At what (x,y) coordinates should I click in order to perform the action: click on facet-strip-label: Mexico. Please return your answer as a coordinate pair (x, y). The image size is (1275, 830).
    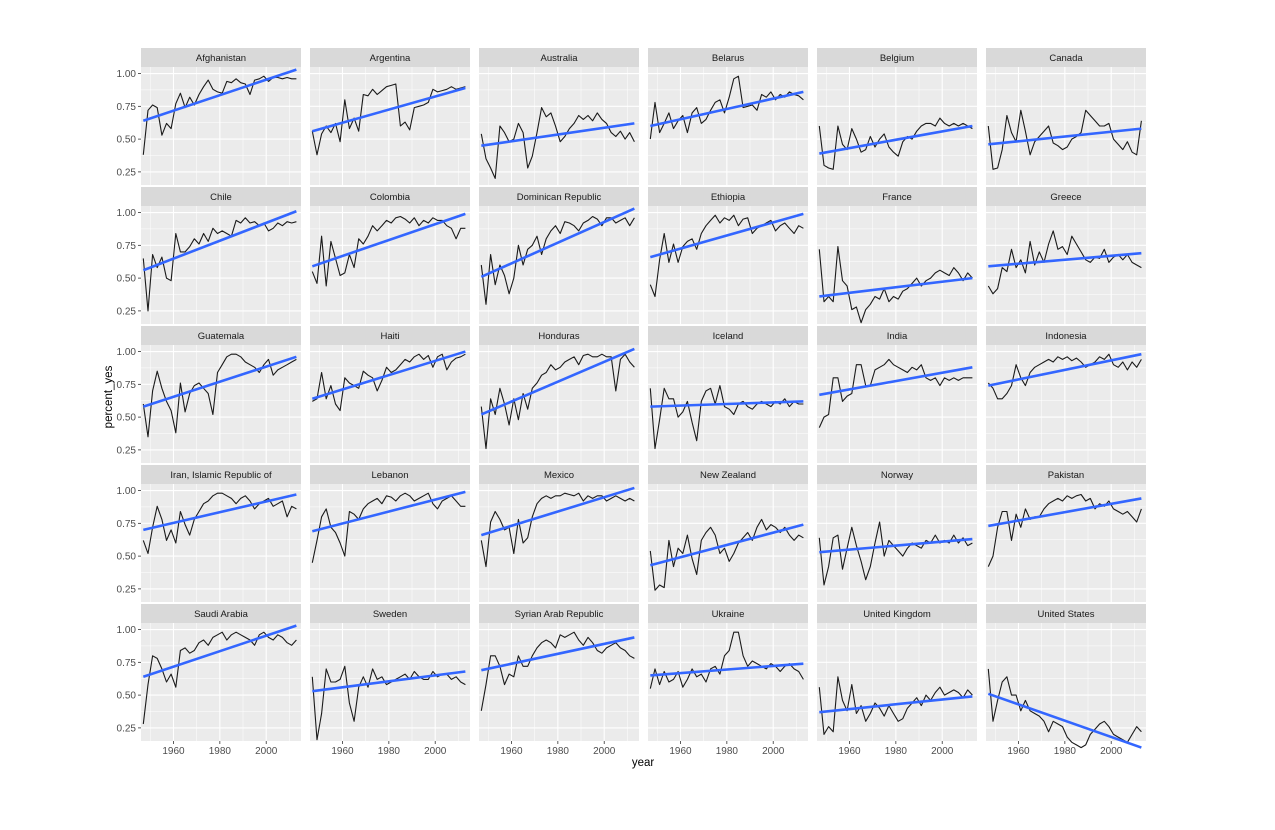
    Looking at the image, I should click on (559, 475).